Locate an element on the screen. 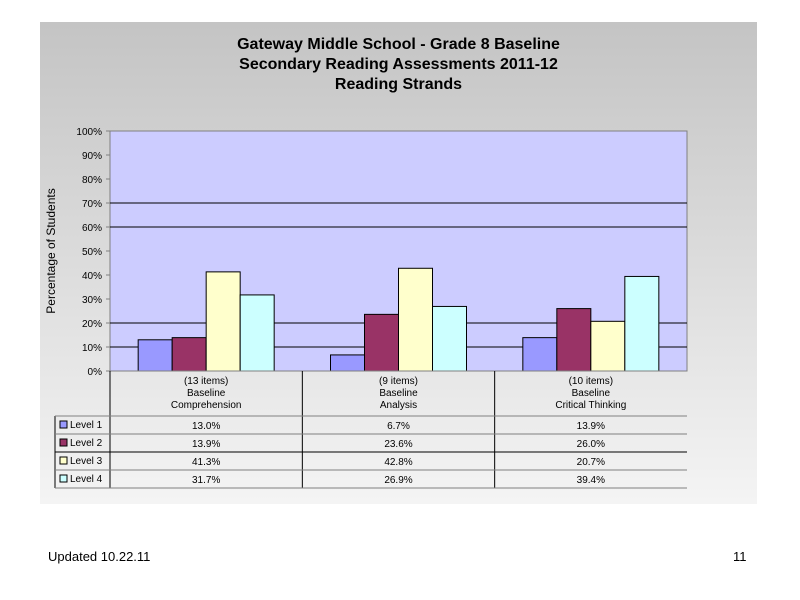 This screenshot has width=800, height=600. table-value: 13.0% is located at coordinates (206, 426).